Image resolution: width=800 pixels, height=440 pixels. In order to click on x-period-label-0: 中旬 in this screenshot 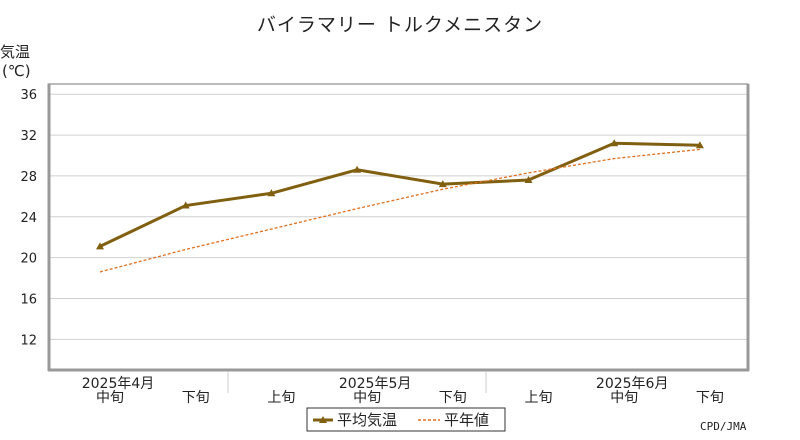, I will do `click(110, 398)`.